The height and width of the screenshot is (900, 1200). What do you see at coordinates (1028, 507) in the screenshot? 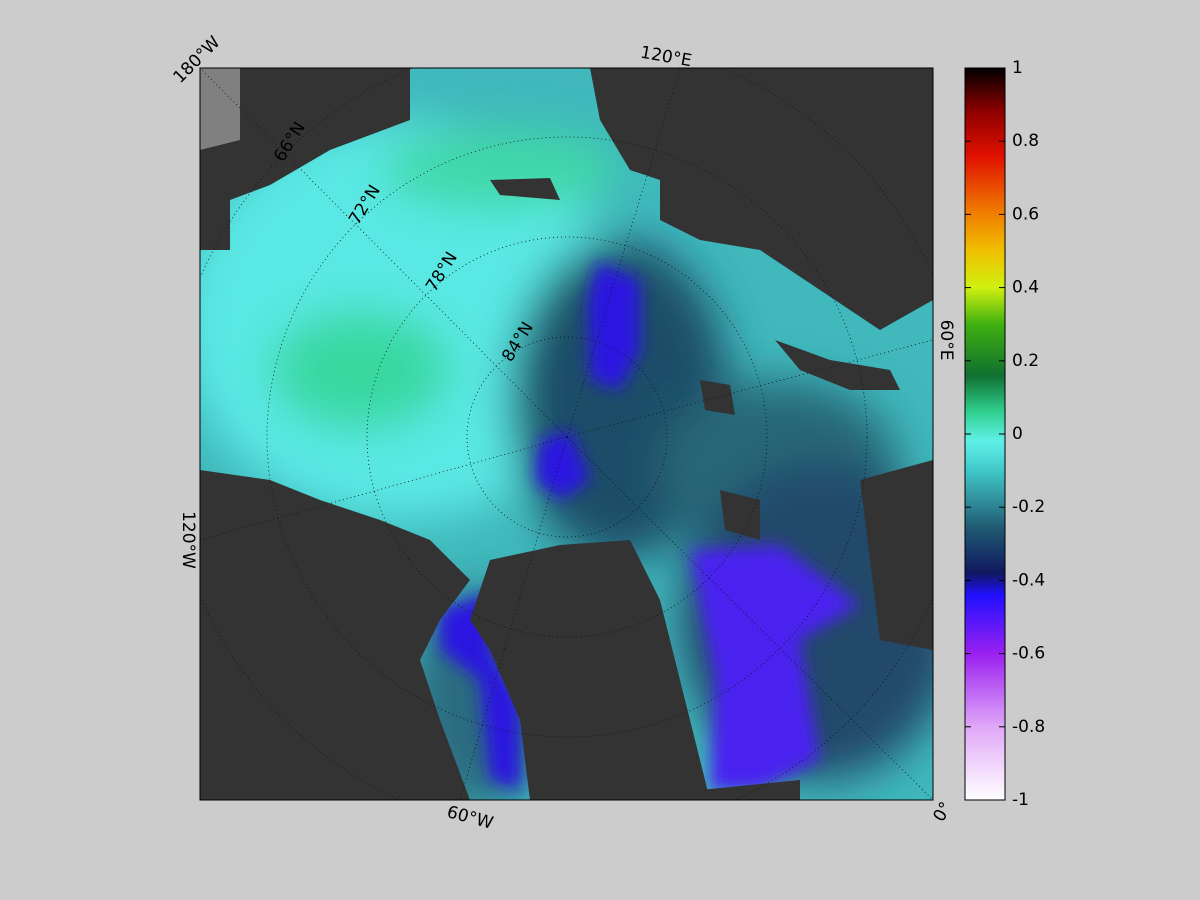
I see `colorbar-tick-label: -0.2` at bounding box center [1028, 507].